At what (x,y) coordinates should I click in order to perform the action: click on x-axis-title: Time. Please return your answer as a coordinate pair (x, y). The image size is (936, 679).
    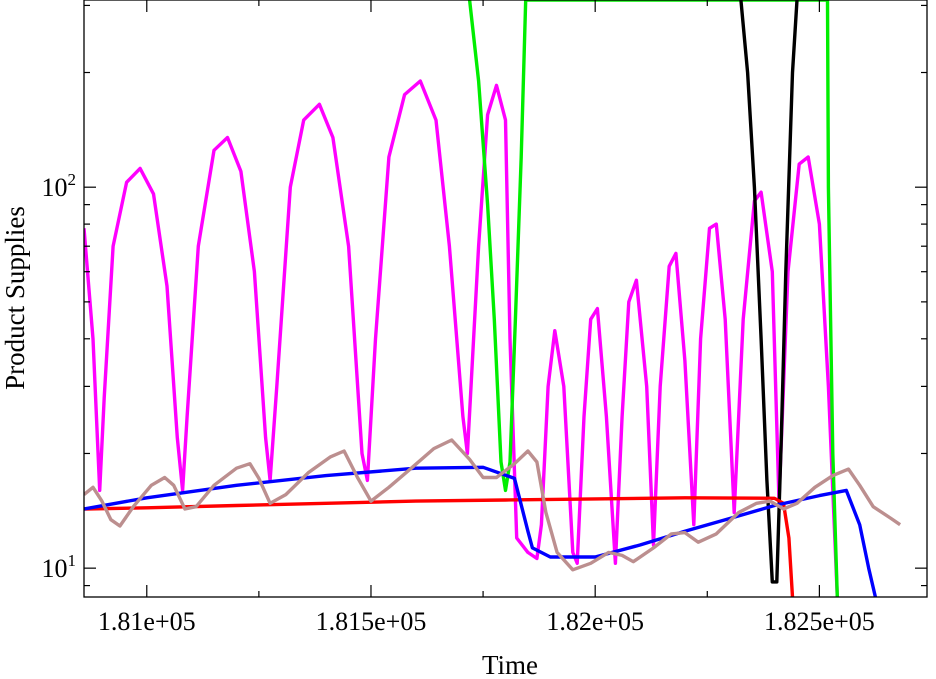
    Looking at the image, I should click on (510, 664).